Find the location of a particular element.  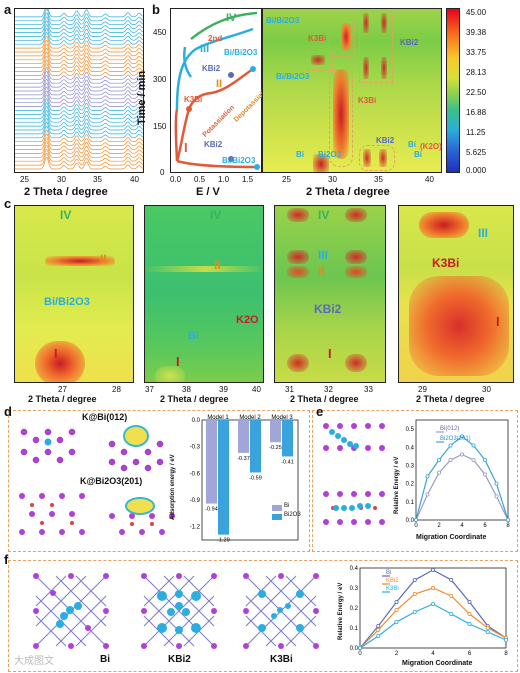

f-watermark: 大成图文 is located at coordinates (34, 661).